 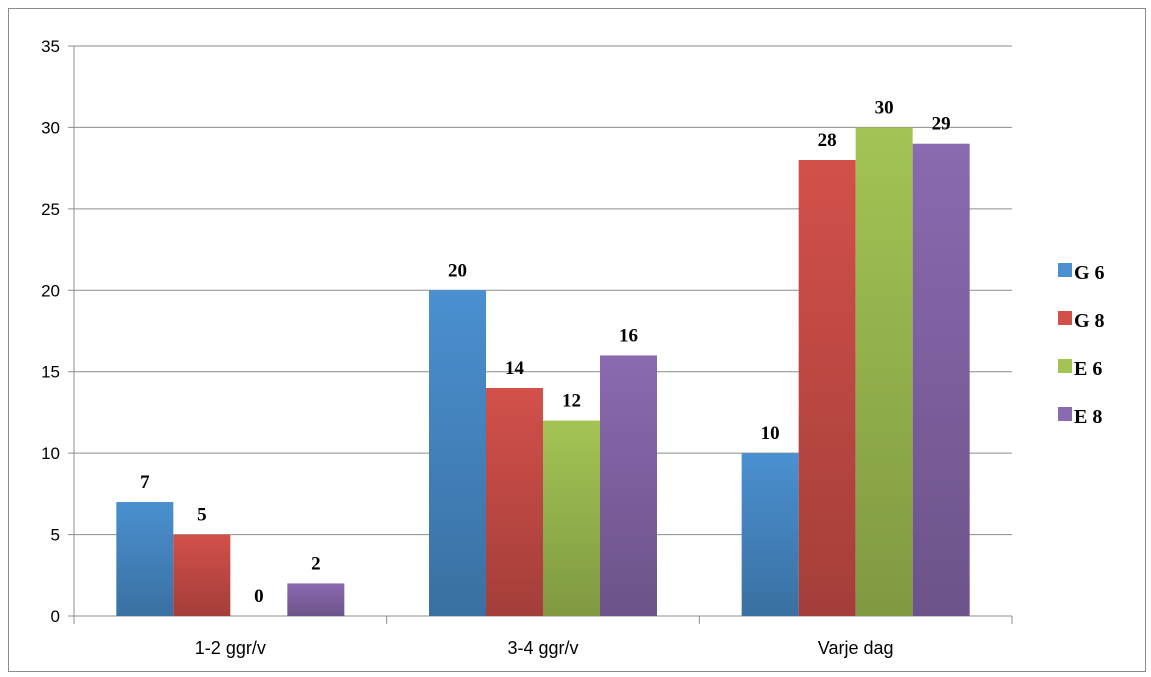 What do you see at coordinates (941, 124) in the screenshot?
I see `data-label: 29` at bounding box center [941, 124].